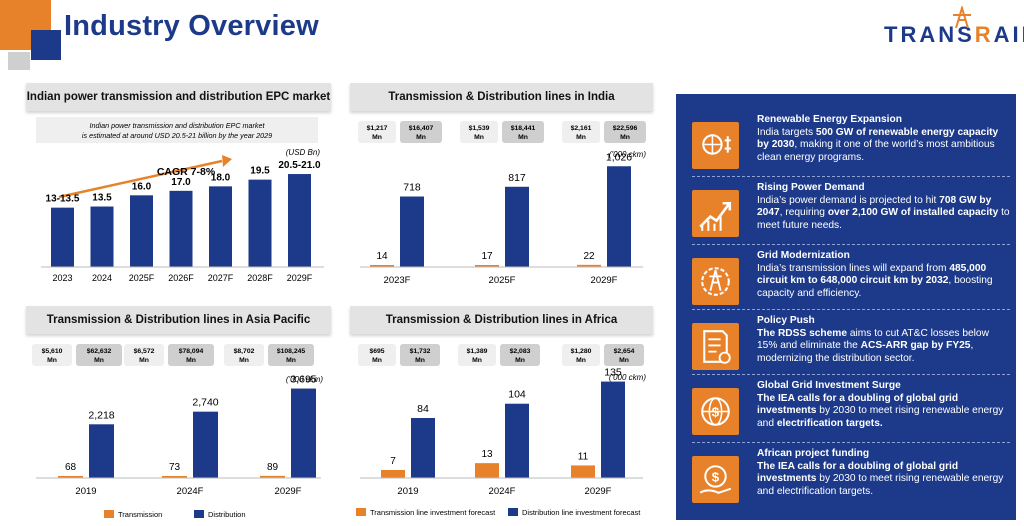 This screenshot has width=1024, height=526. What do you see at coordinates (303, 433) in the screenshot?
I see `asia-distribution-bar` at bounding box center [303, 433].